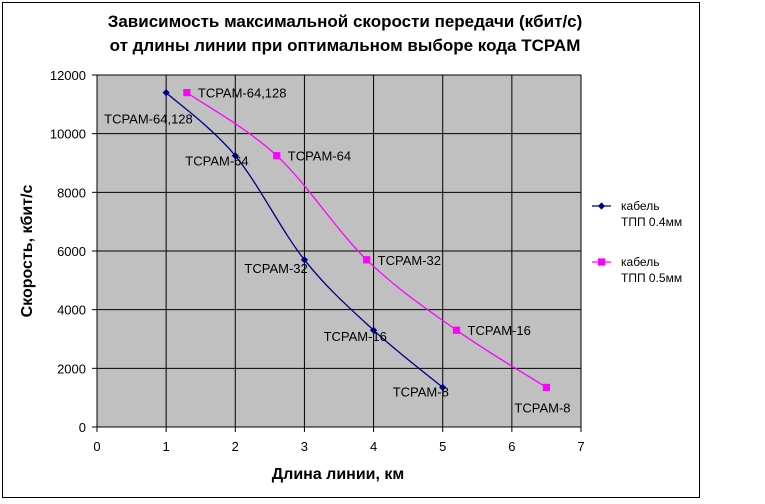 The width and height of the screenshot is (765, 504). I want to click on y-tick-label: 8000, so click(71, 192).